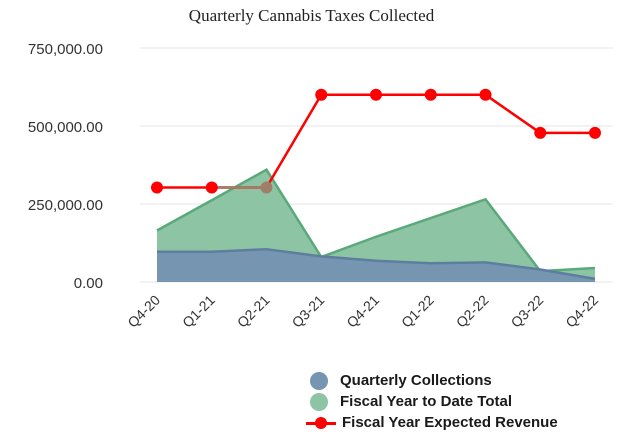 The width and height of the screenshot is (623, 442). Describe the element at coordinates (472, 311) in the screenshot. I see `x-tick-label-6: Q2-22` at that location.